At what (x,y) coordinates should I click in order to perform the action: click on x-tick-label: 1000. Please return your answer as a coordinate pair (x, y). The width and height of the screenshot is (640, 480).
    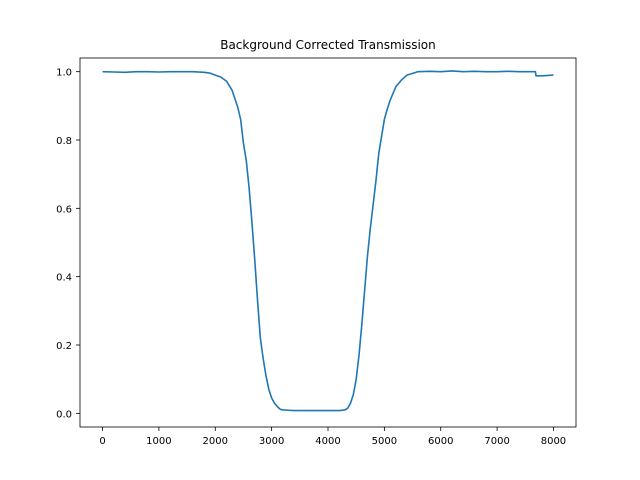
    Looking at the image, I should click on (158, 441).